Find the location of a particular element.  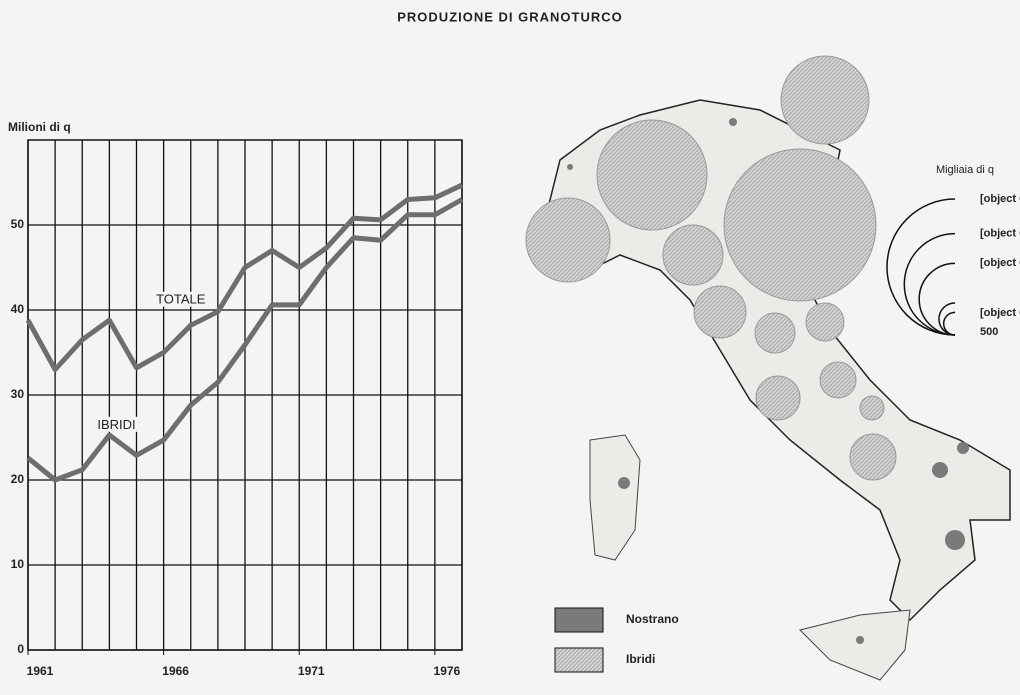

series-label: TOTALE is located at coordinates (181, 299).